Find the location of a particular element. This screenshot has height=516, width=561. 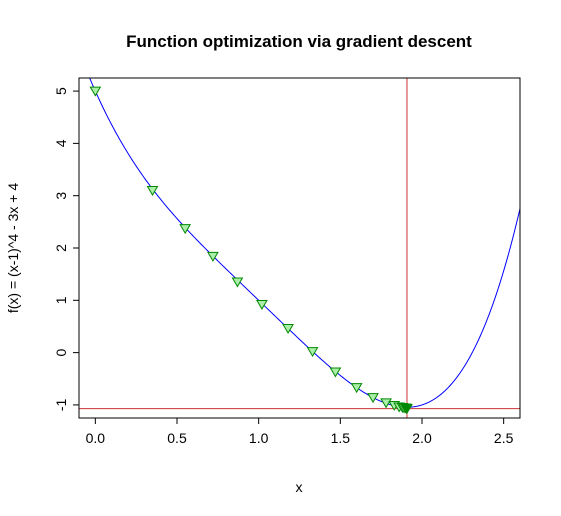

y-tick-label: 4 is located at coordinates (61, 143).